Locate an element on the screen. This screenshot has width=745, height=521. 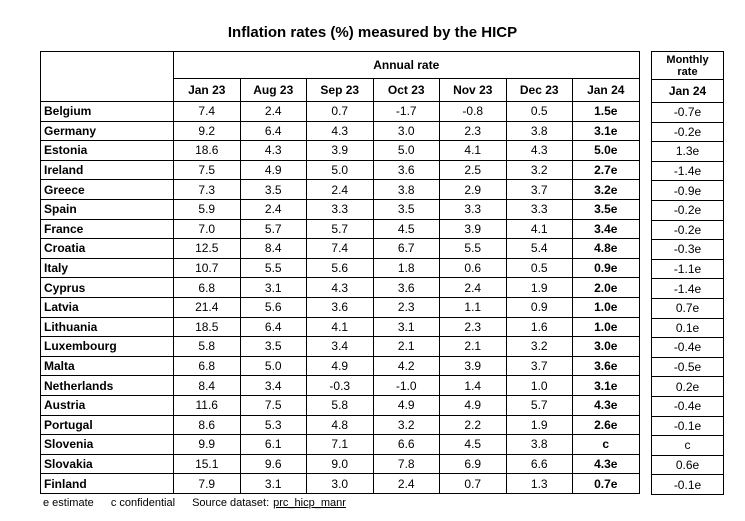
value-cell: 3.0 is located at coordinates (406, 131).